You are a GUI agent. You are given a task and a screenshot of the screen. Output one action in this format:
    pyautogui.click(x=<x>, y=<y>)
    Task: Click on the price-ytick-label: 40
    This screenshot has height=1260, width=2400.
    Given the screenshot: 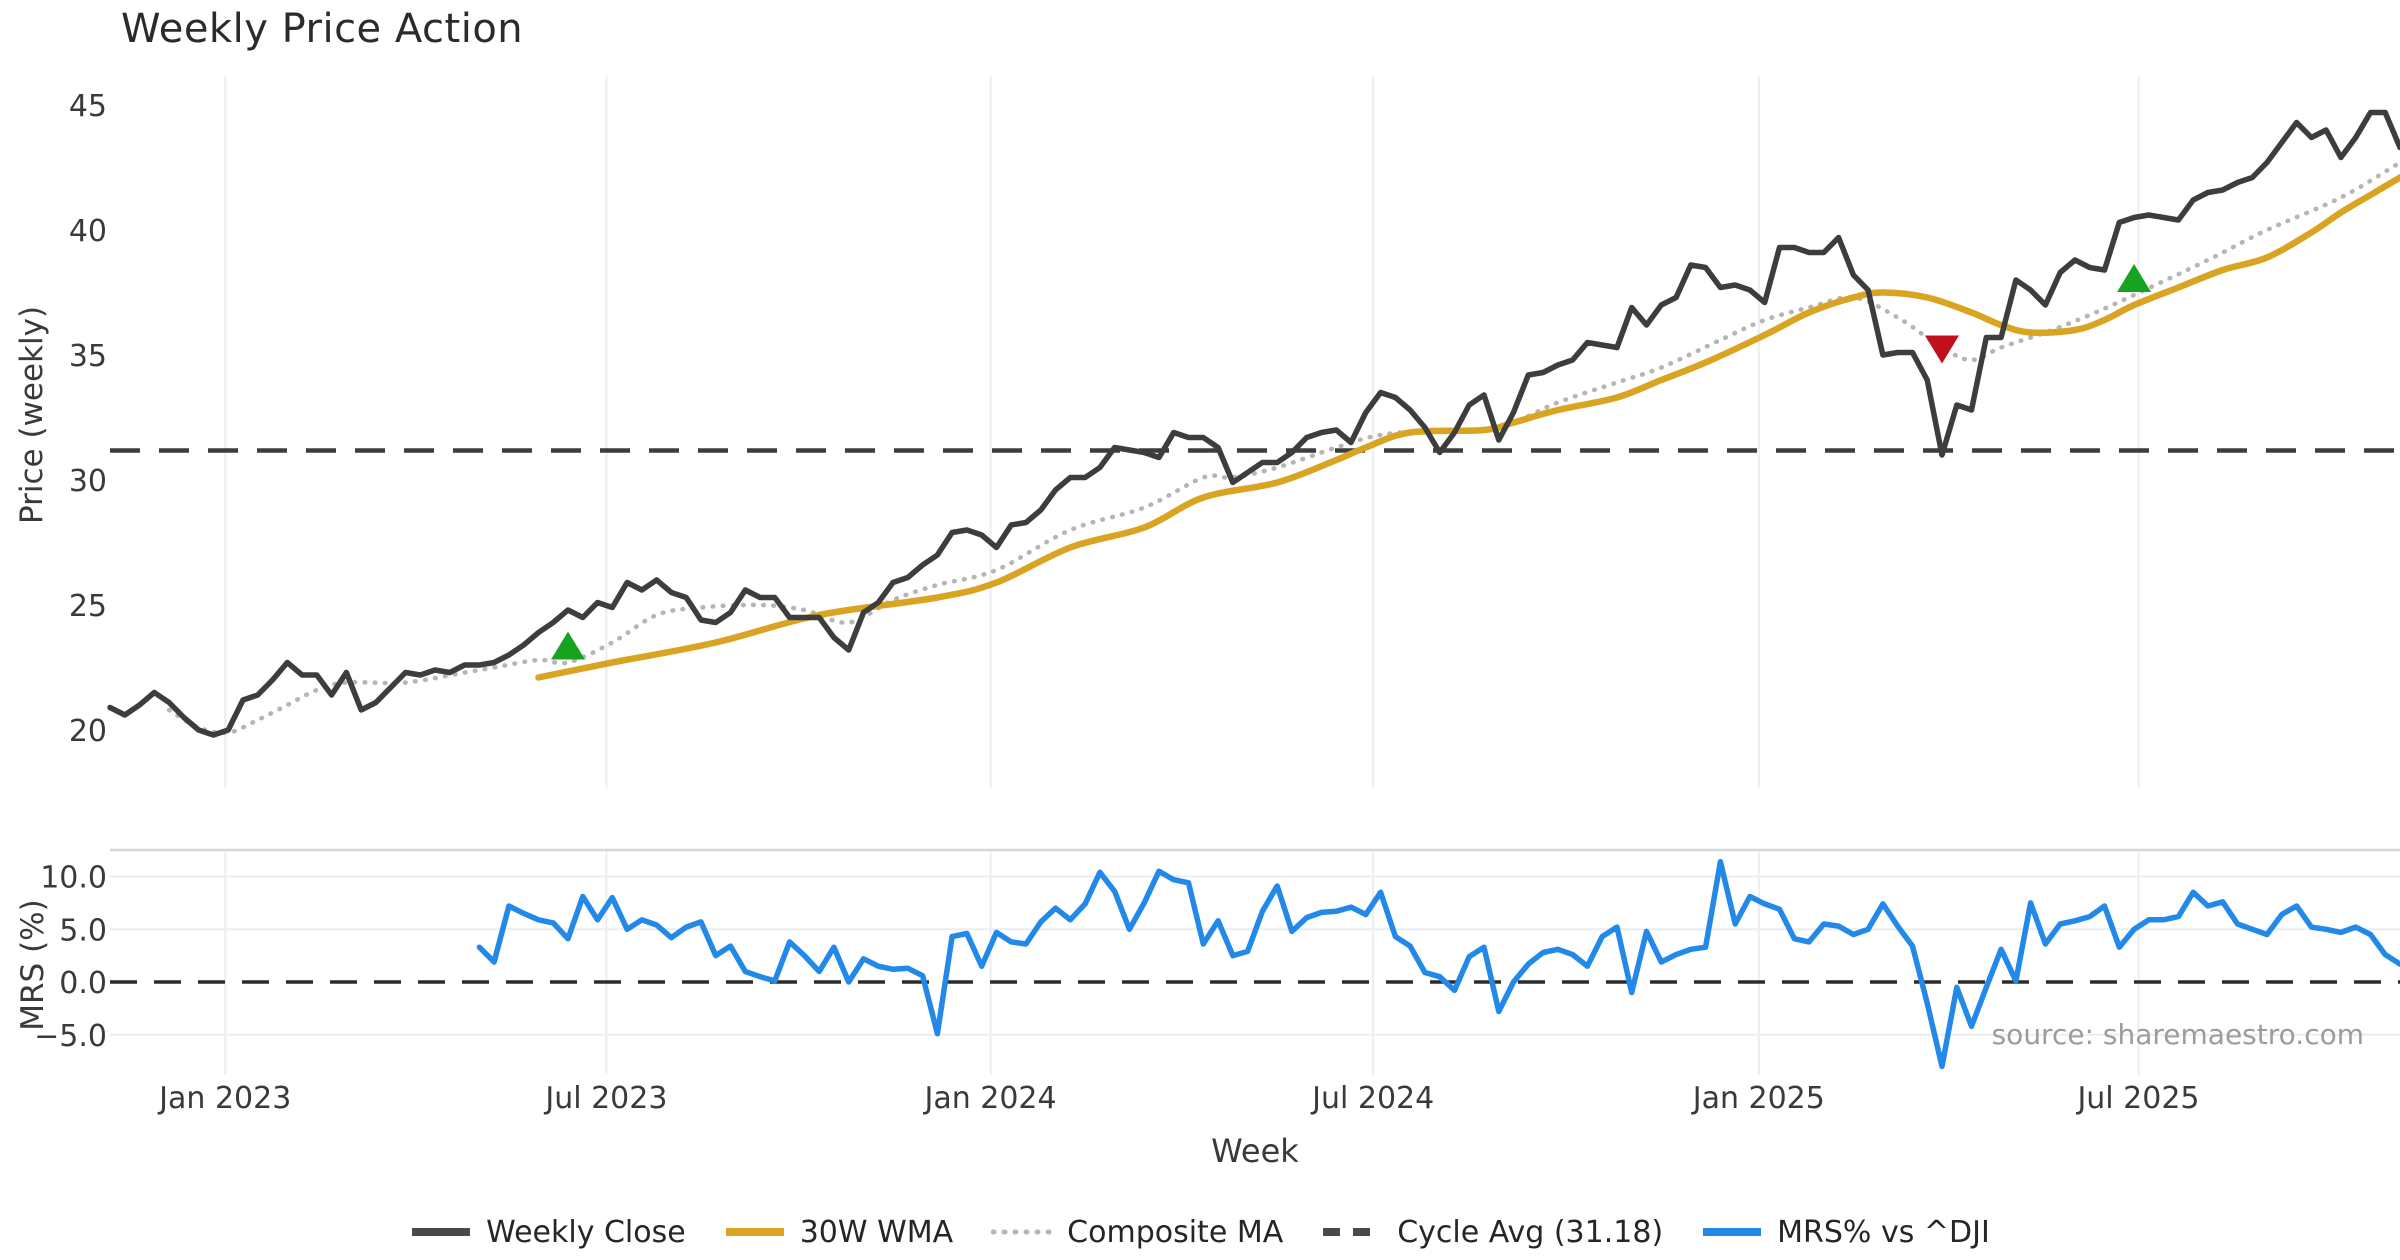 What is the action you would take?
    pyautogui.click(x=88, y=231)
    